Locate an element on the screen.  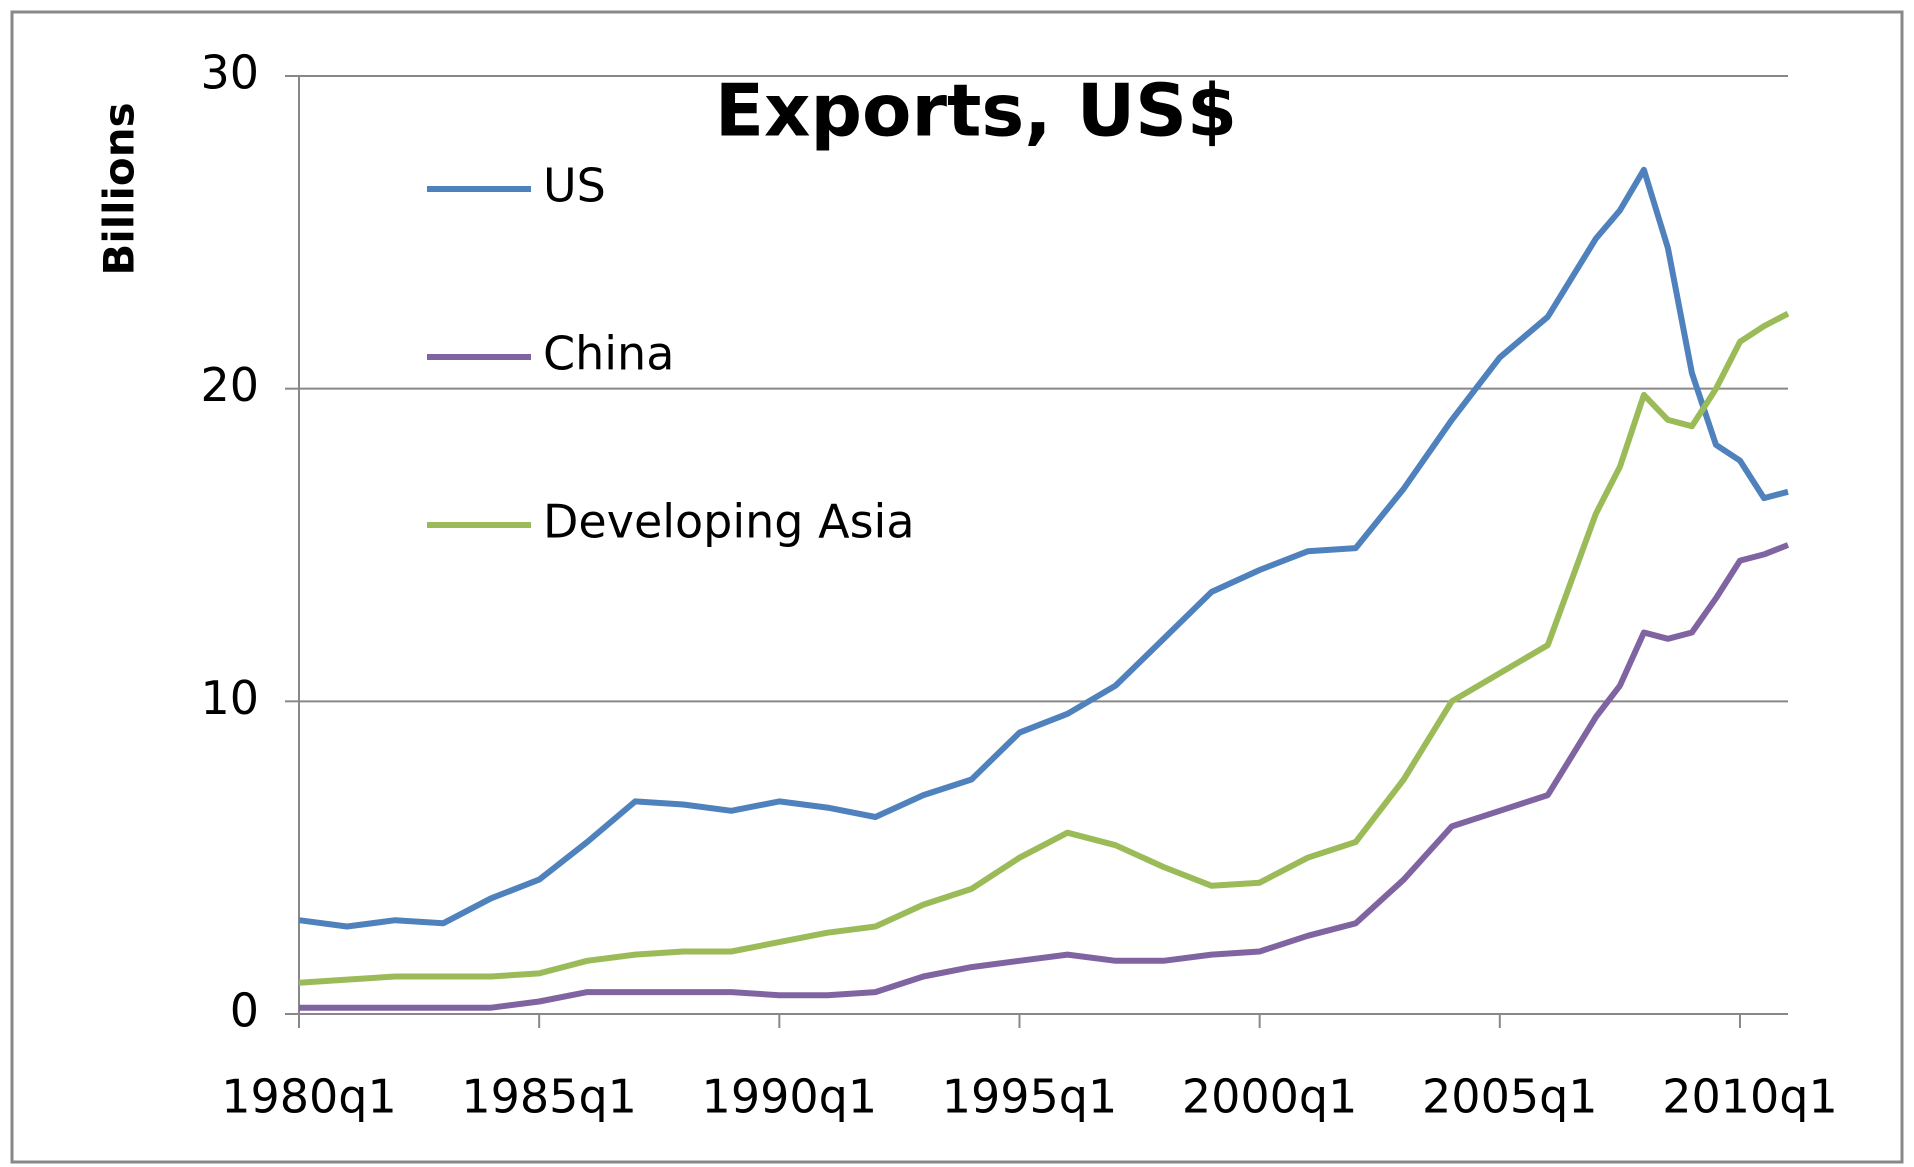
x-tick-label: 2010q1 is located at coordinates (1750, 1097).